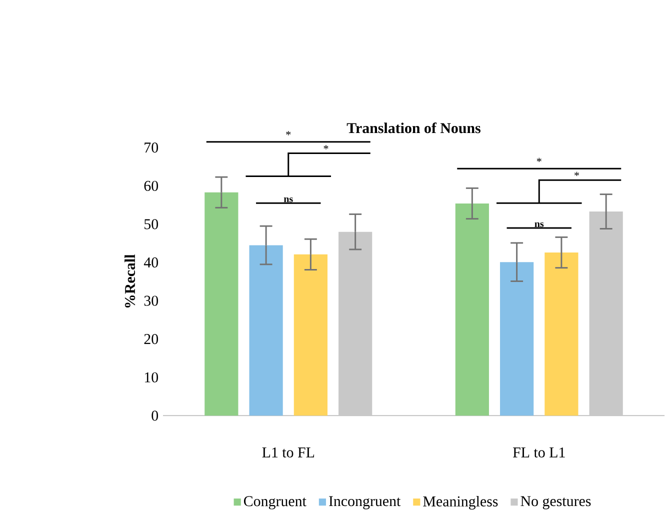 This screenshot has width=665, height=513. What do you see at coordinates (538, 452) in the screenshot?
I see `x-tick-label: FL to L1` at bounding box center [538, 452].